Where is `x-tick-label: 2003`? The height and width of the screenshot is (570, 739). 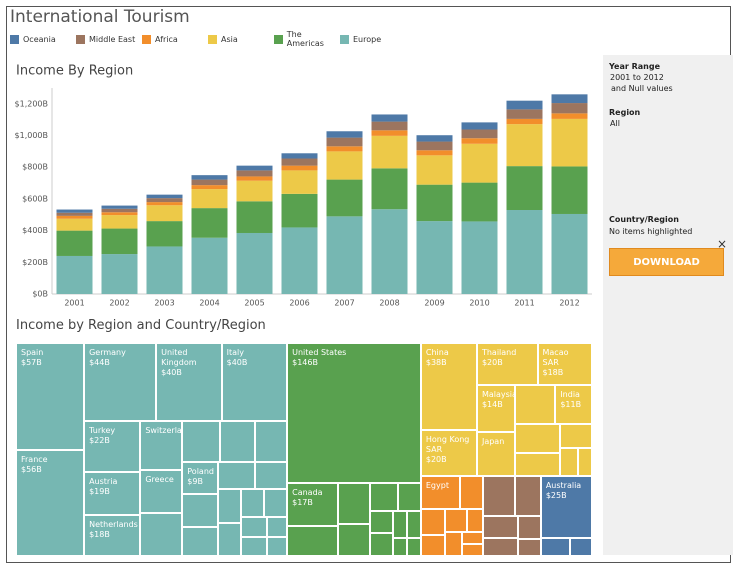
x-tick-label: 2003 is located at coordinates (164, 303).